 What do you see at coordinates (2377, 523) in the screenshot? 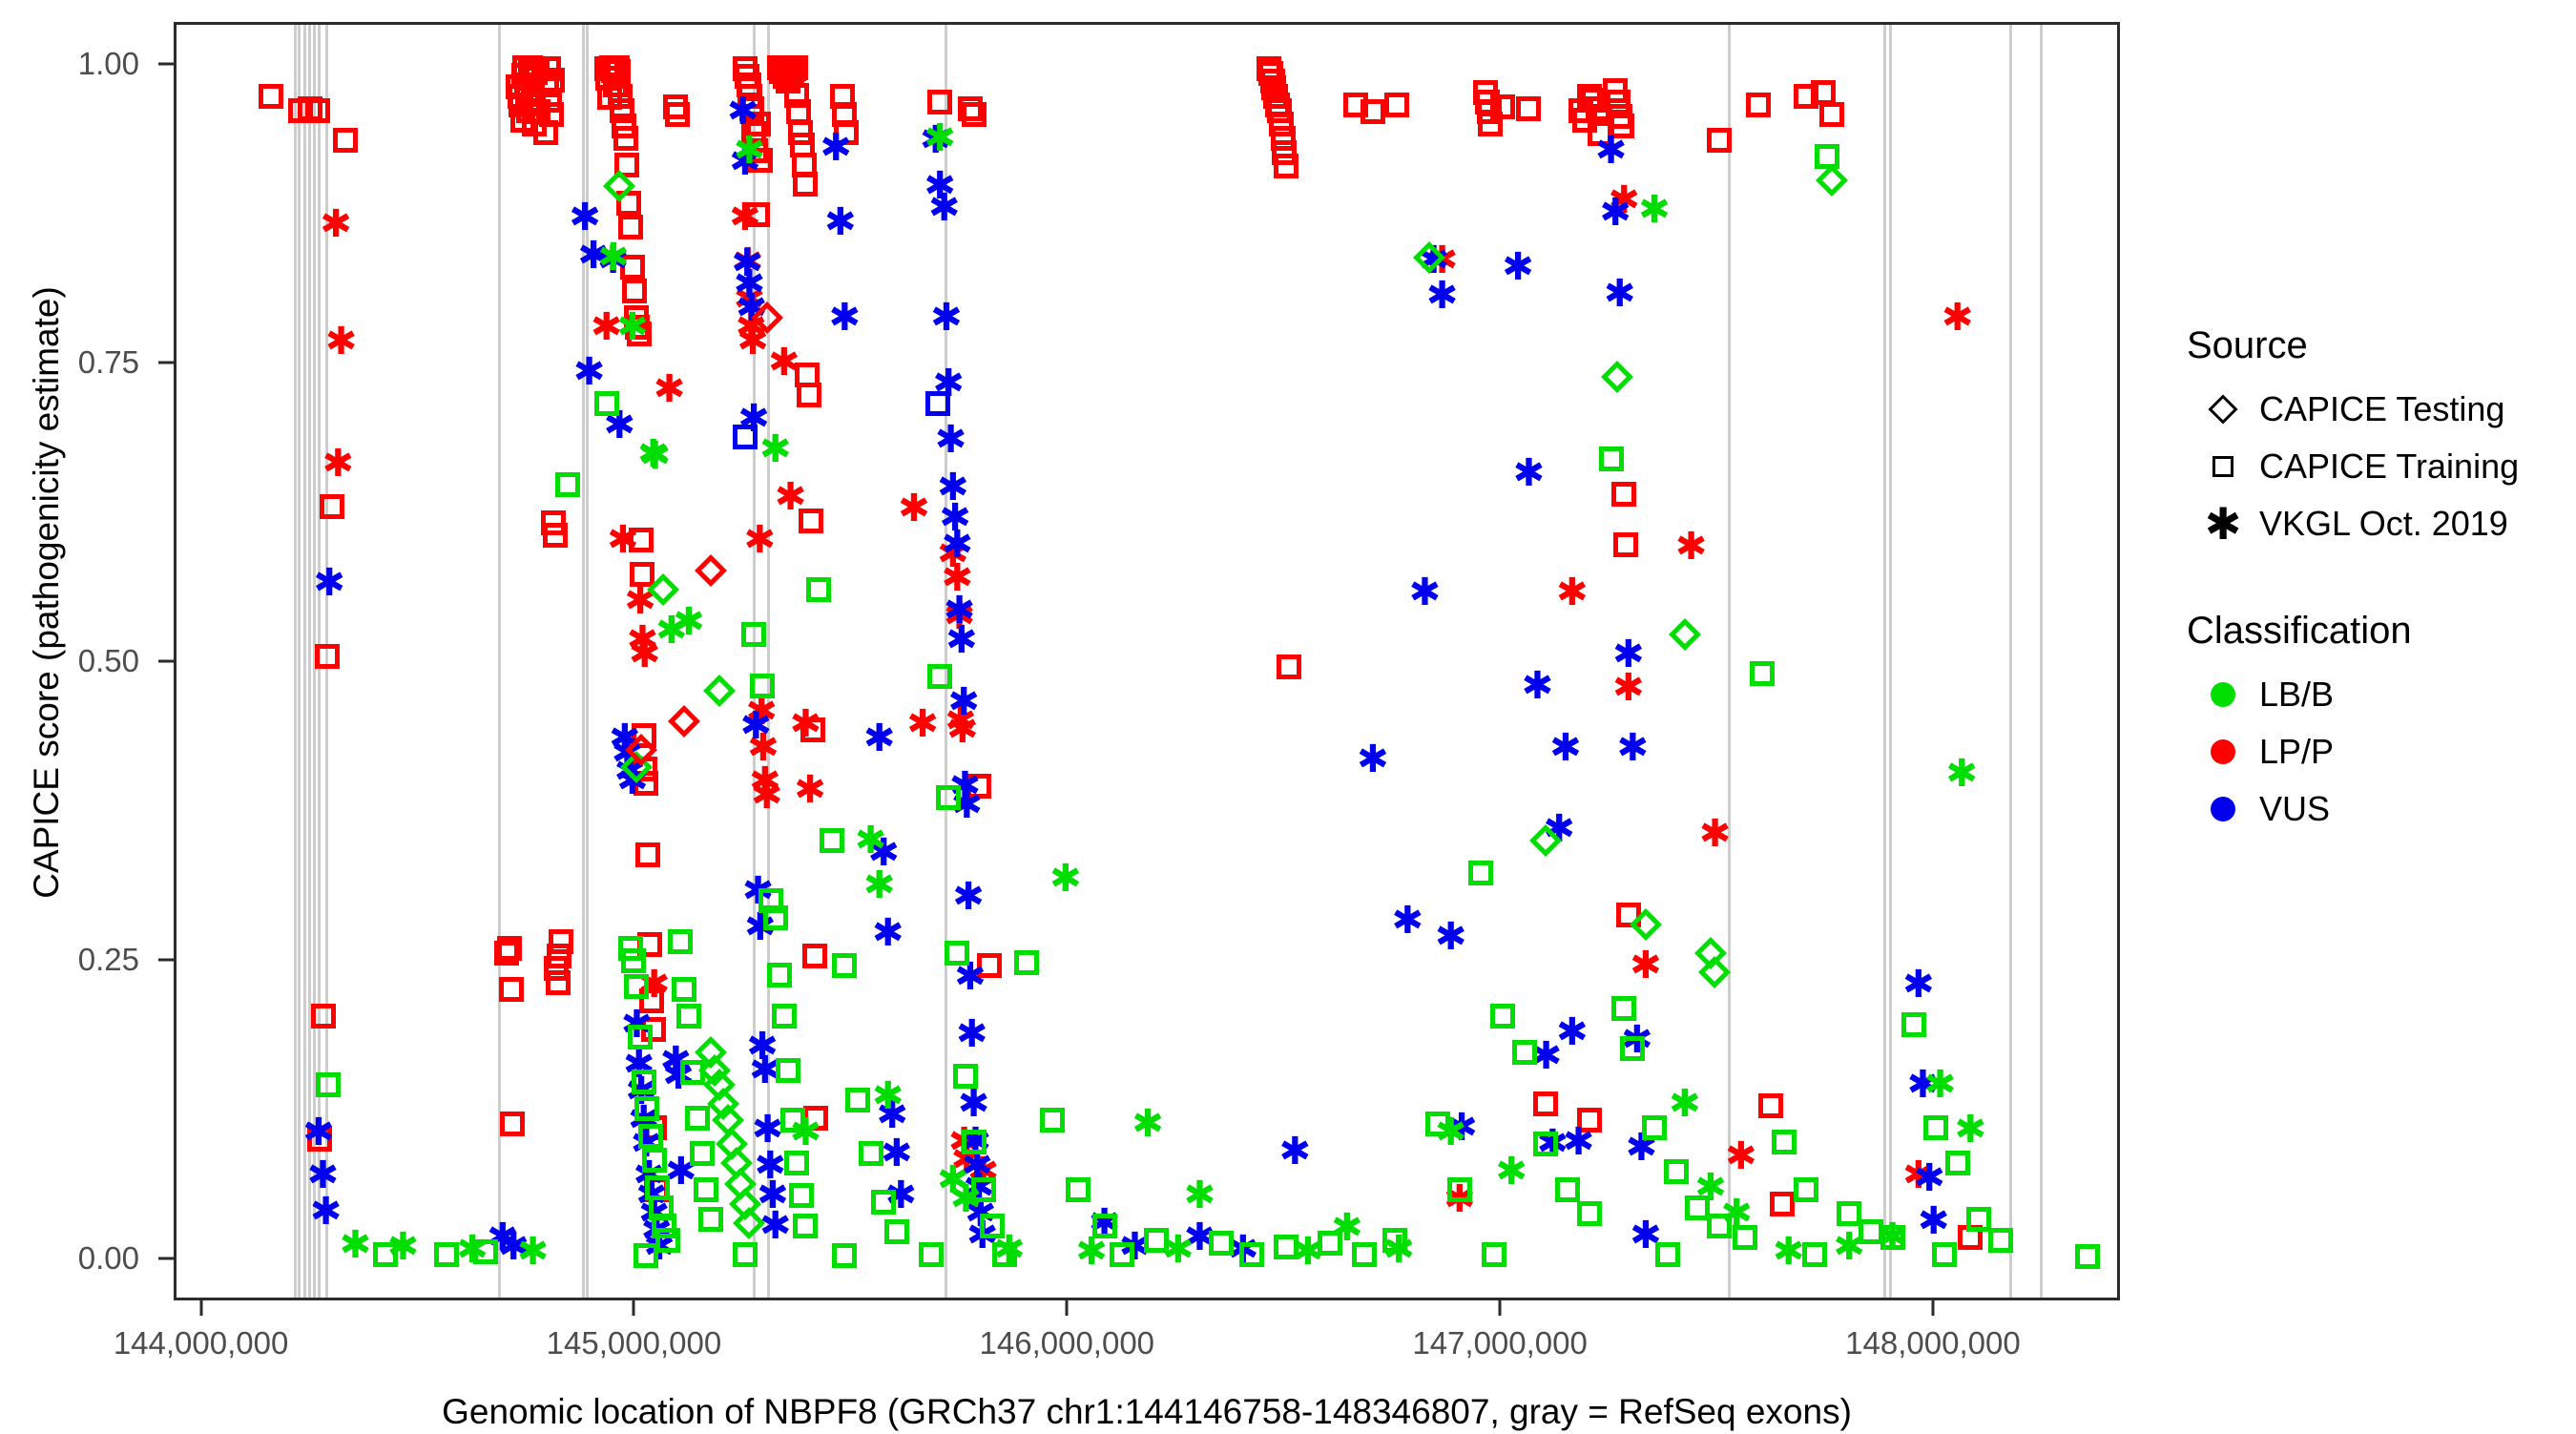
I see `legend-item-vkgl: ✱ VKGL Oct. 2019` at bounding box center [2377, 523].